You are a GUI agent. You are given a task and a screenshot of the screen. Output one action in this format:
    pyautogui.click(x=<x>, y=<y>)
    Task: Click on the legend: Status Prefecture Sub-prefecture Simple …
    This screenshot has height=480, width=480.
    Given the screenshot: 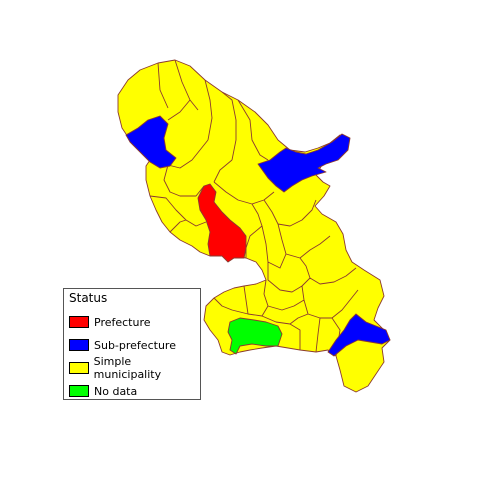 What is the action you would take?
    pyautogui.click(x=132, y=344)
    